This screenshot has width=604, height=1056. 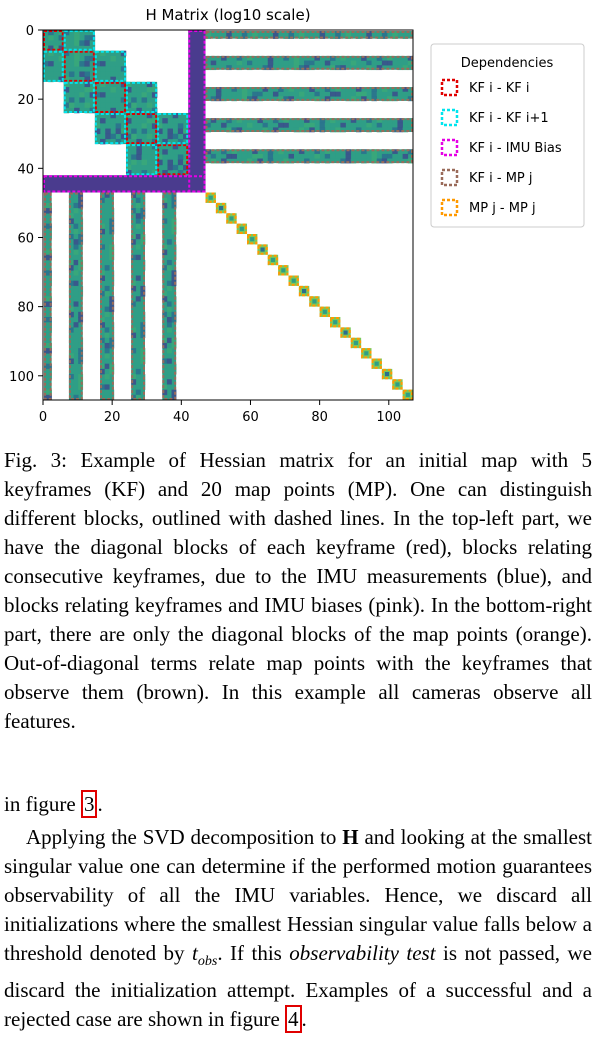 I want to click on text-run: . If this, so click(x=253, y=953).